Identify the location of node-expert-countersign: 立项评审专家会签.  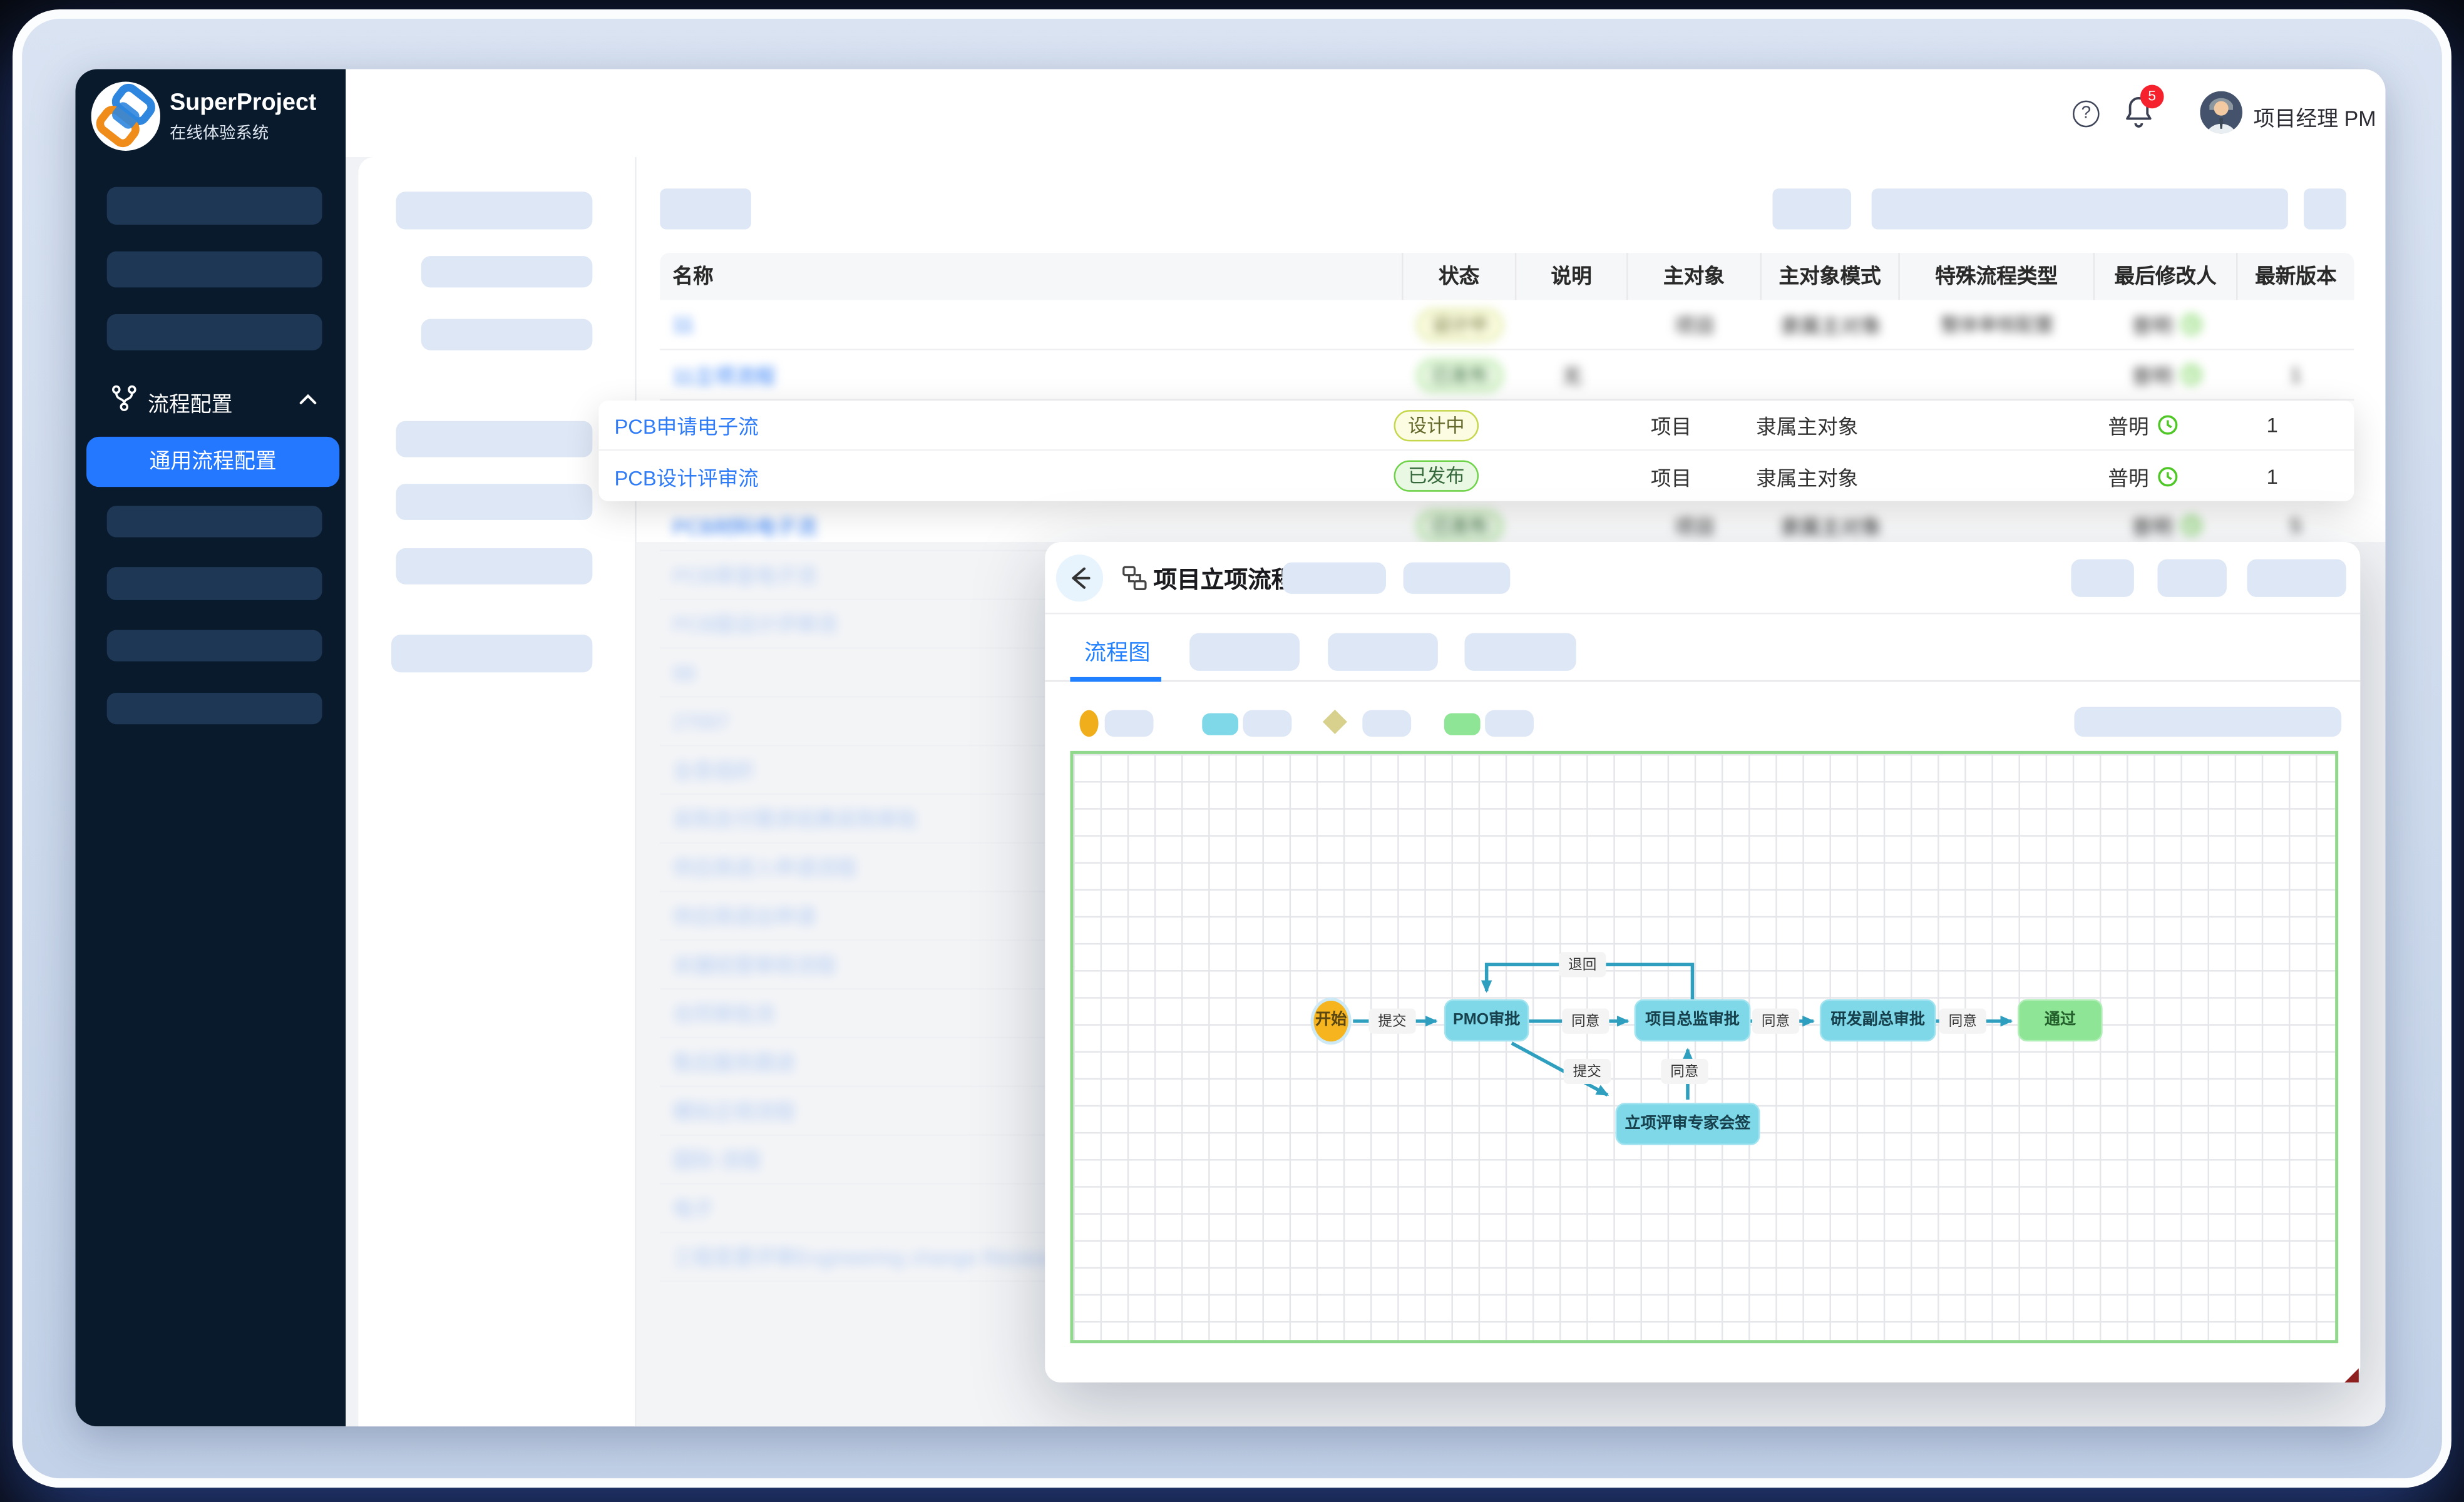
(1687, 1124).